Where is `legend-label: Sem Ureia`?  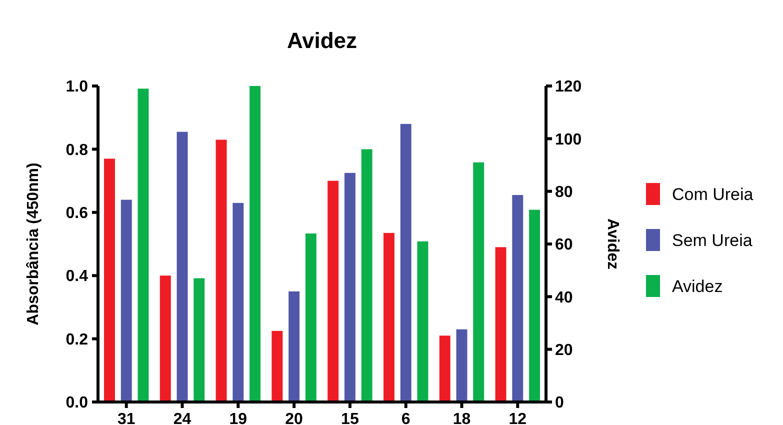 legend-label: Sem Ureia is located at coordinates (712, 240).